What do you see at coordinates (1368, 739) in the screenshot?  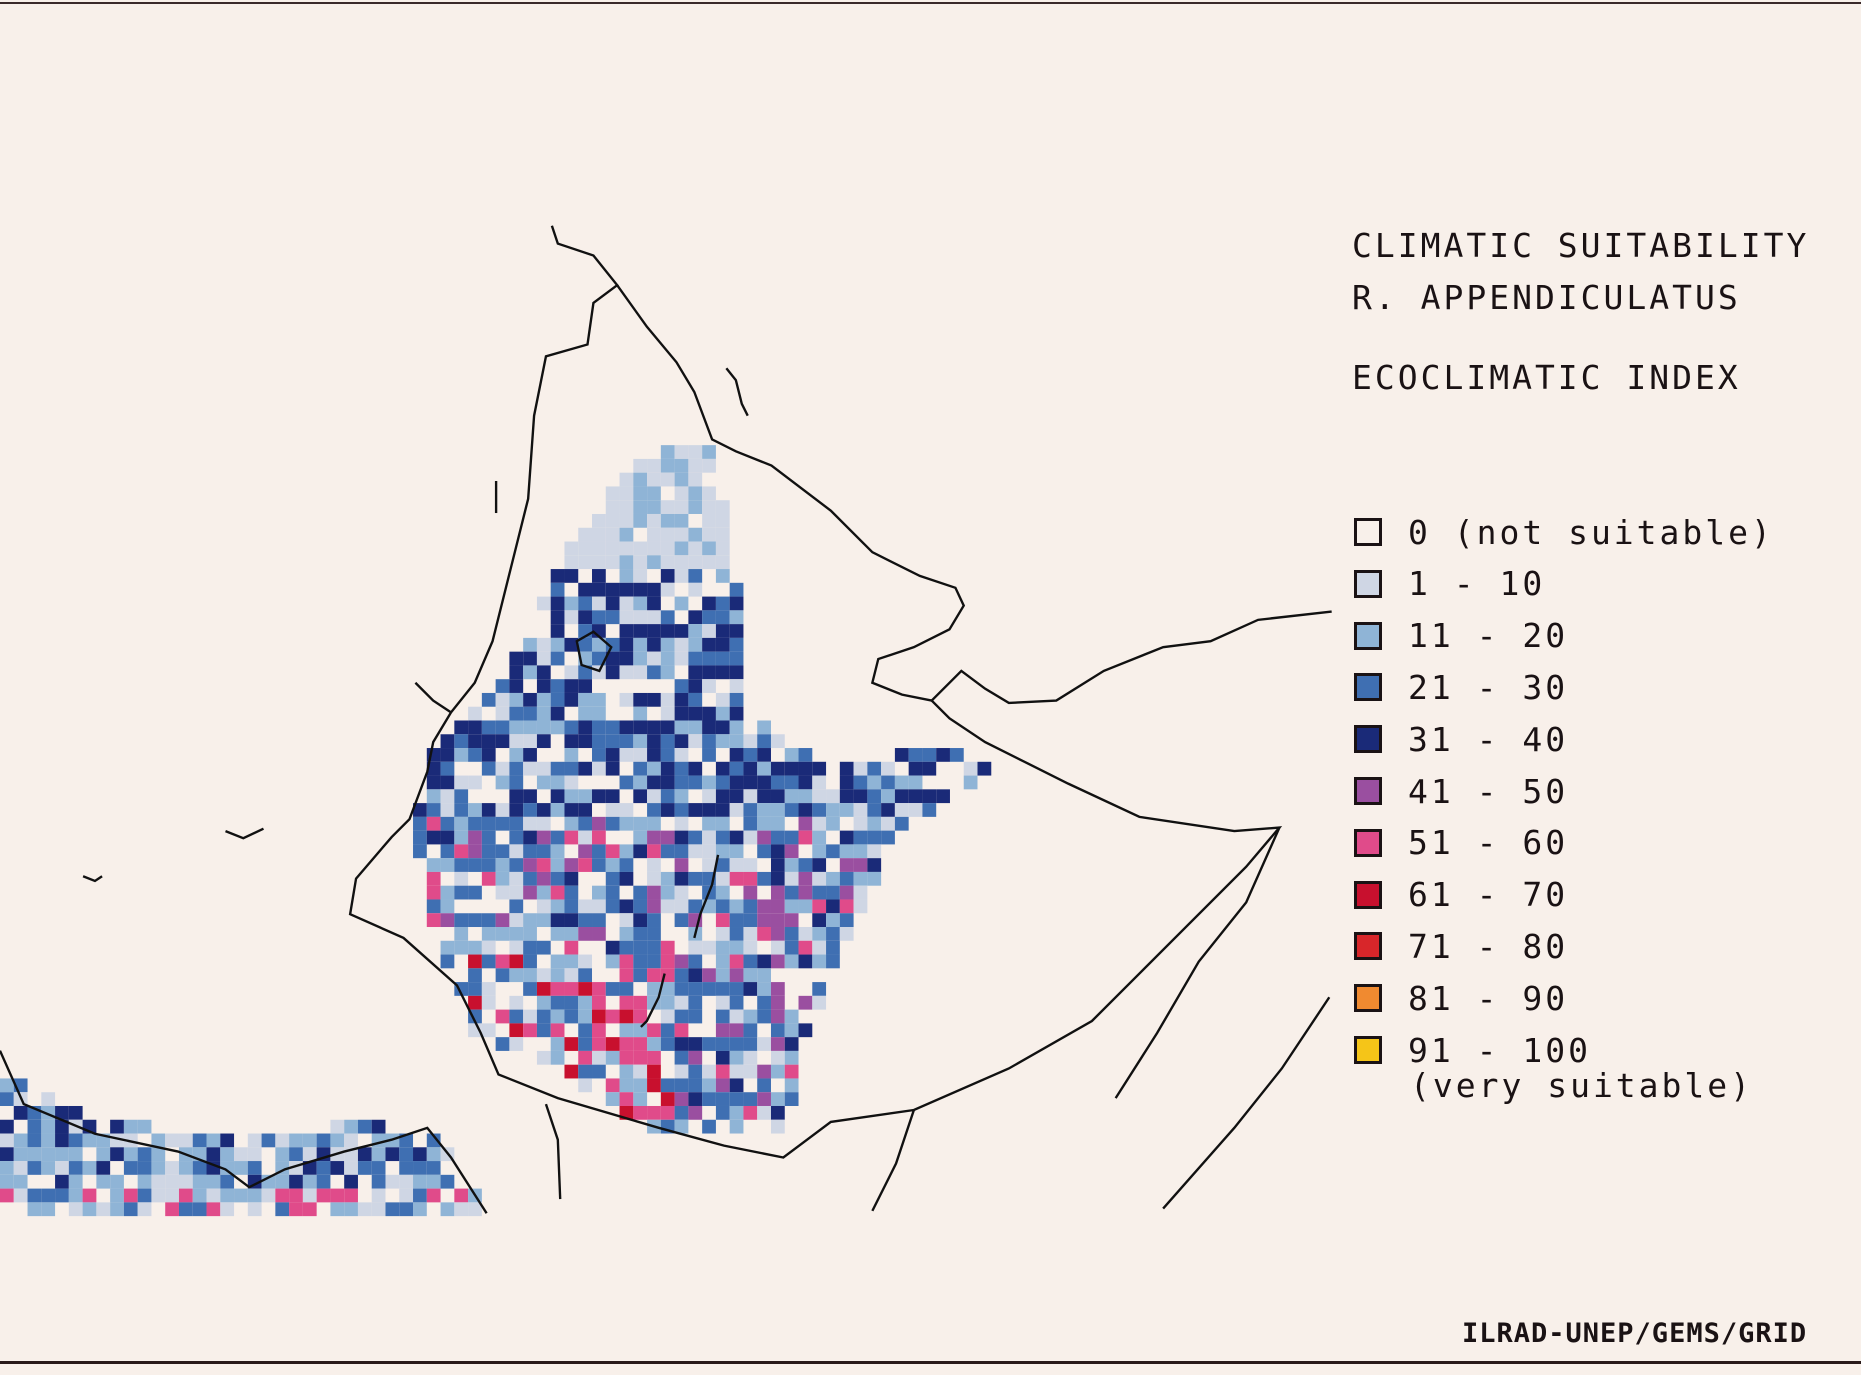 I see `legend-swatch` at bounding box center [1368, 739].